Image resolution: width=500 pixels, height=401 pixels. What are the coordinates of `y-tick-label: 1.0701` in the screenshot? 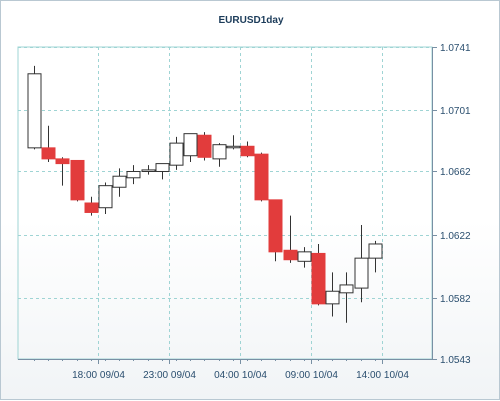 It's located at (455, 111).